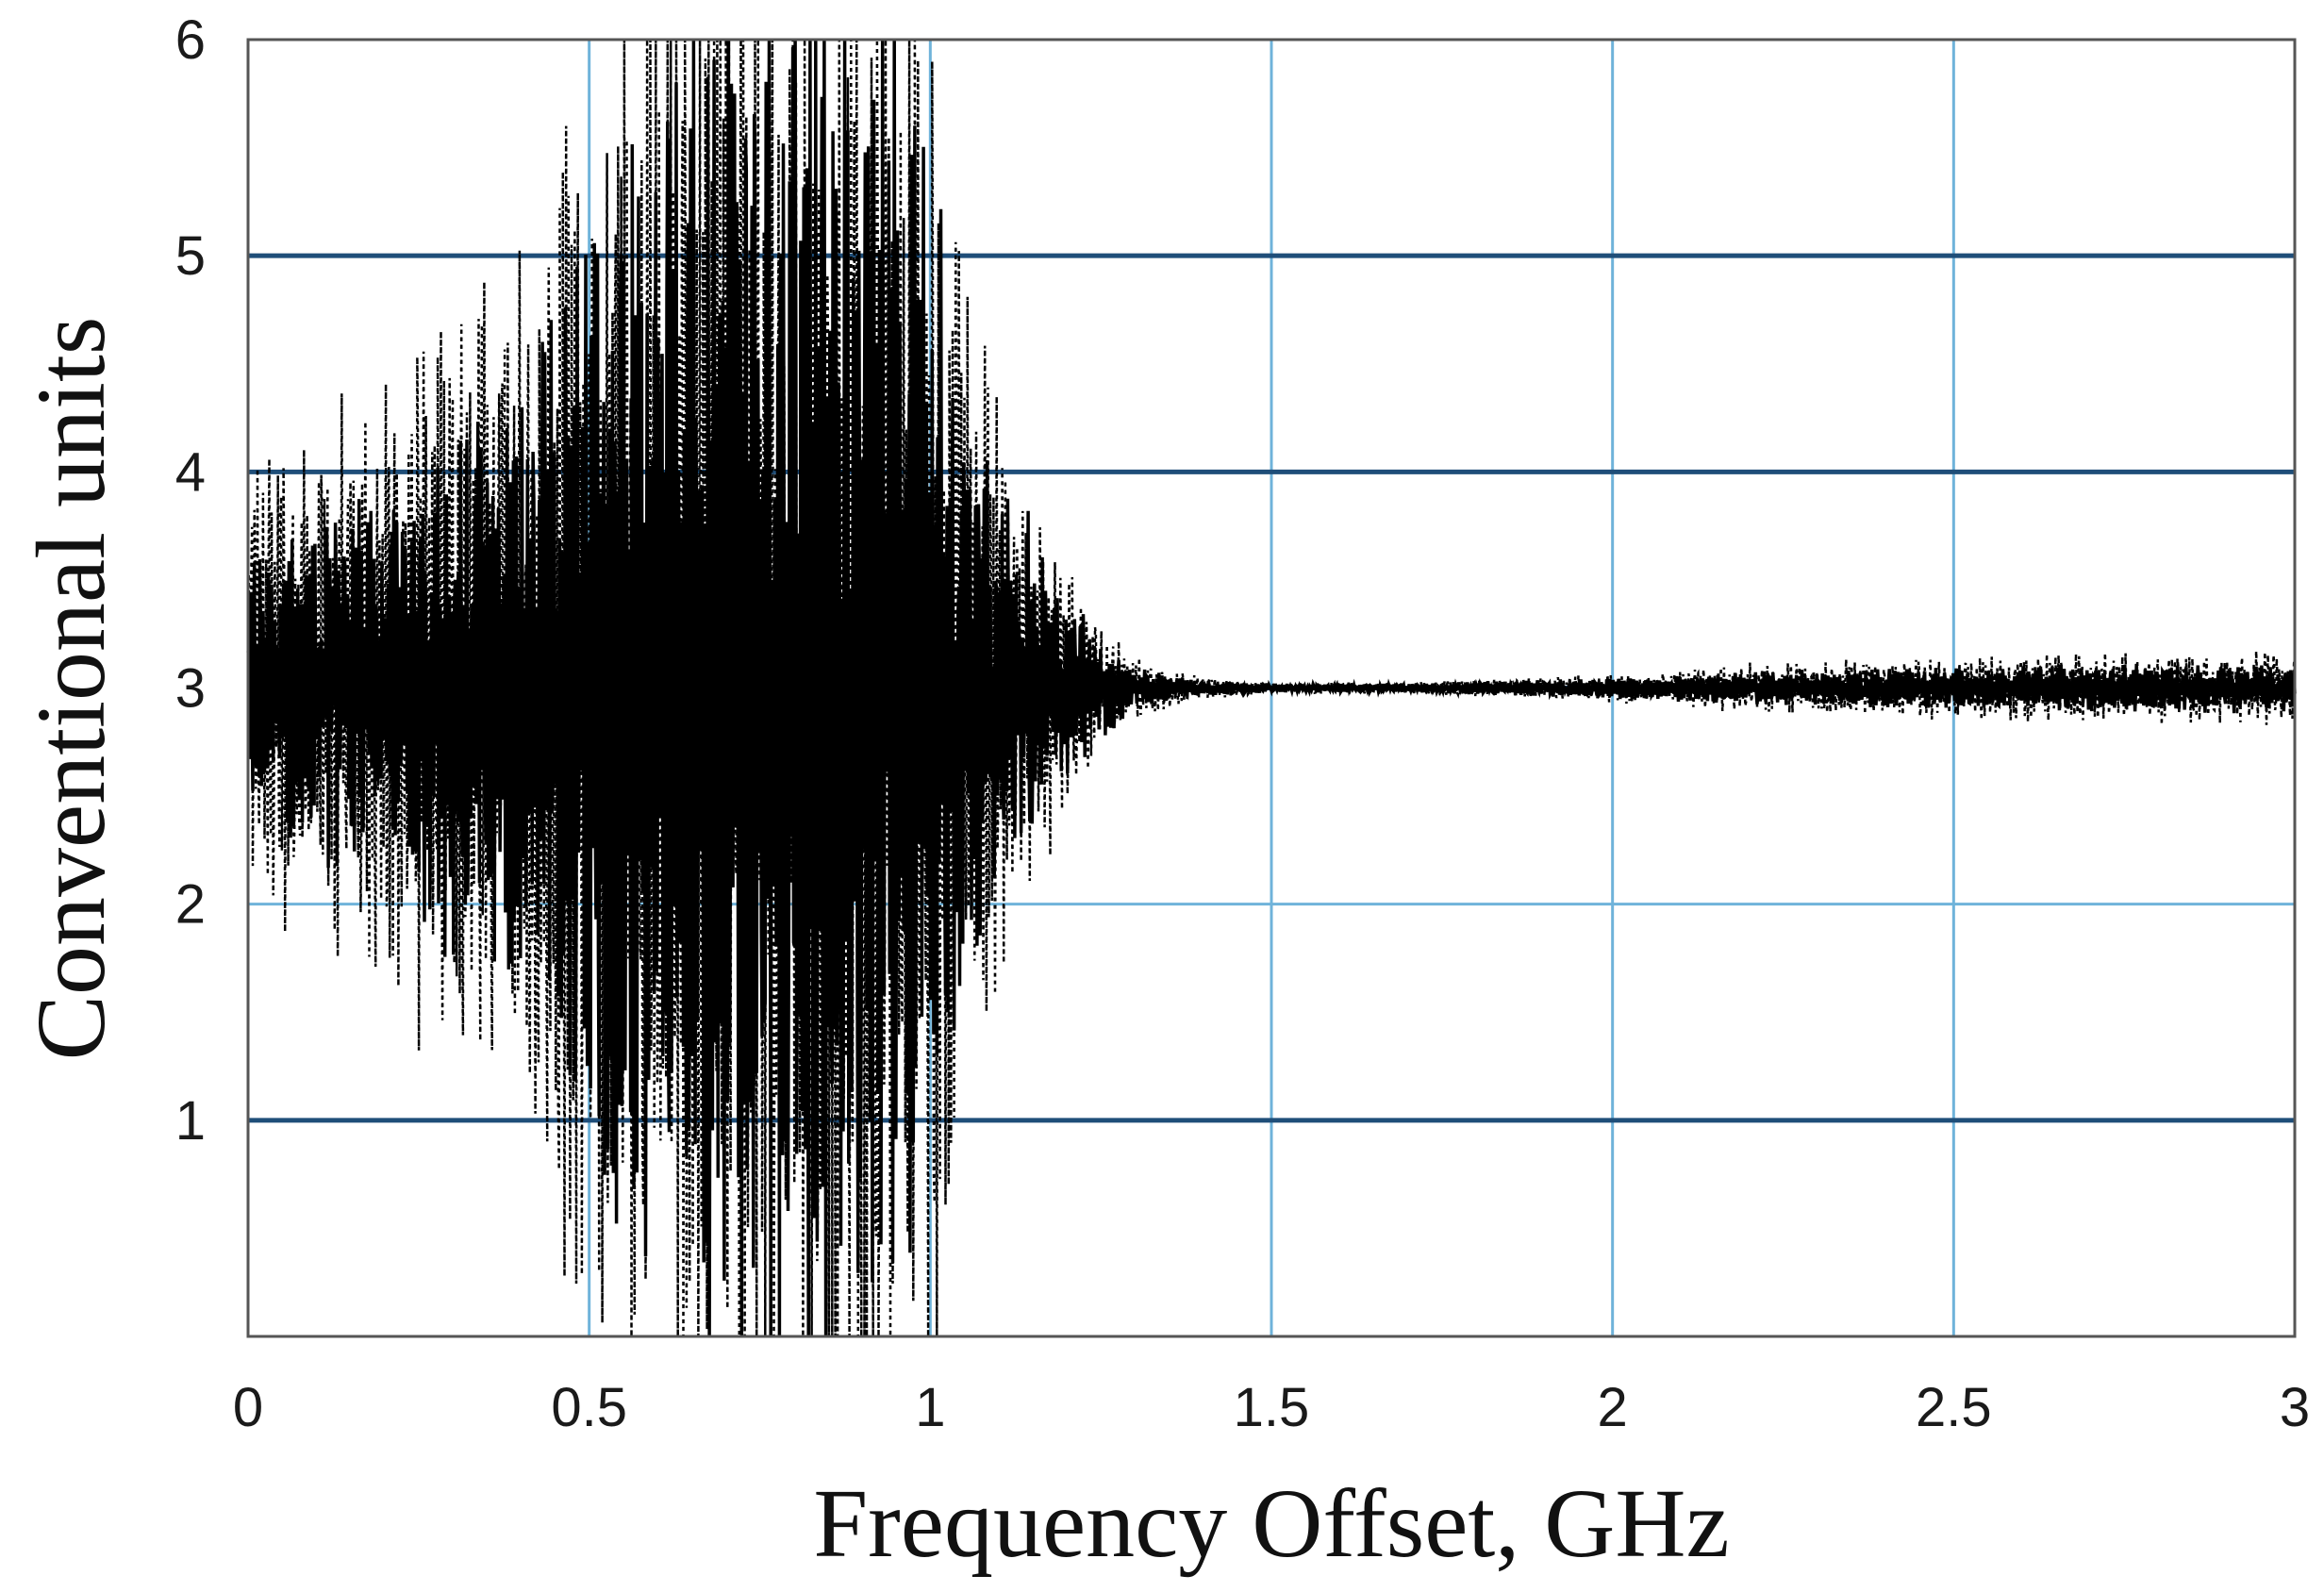  What do you see at coordinates (191, 1121) in the screenshot?
I see `y-tick-label-0: 1` at bounding box center [191, 1121].